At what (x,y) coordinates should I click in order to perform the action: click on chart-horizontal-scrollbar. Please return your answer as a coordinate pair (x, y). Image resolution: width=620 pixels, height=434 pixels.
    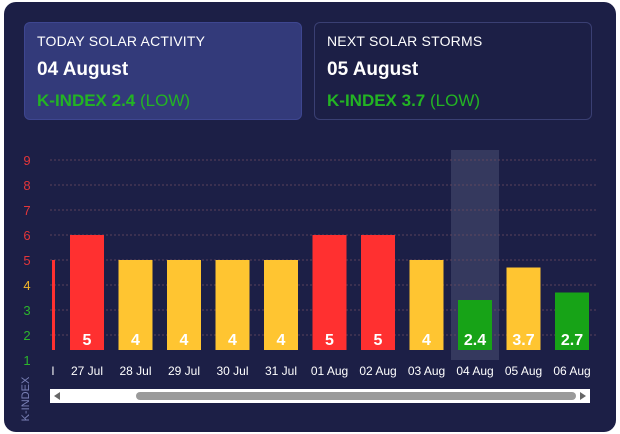
    Looking at the image, I should click on (320, 396).